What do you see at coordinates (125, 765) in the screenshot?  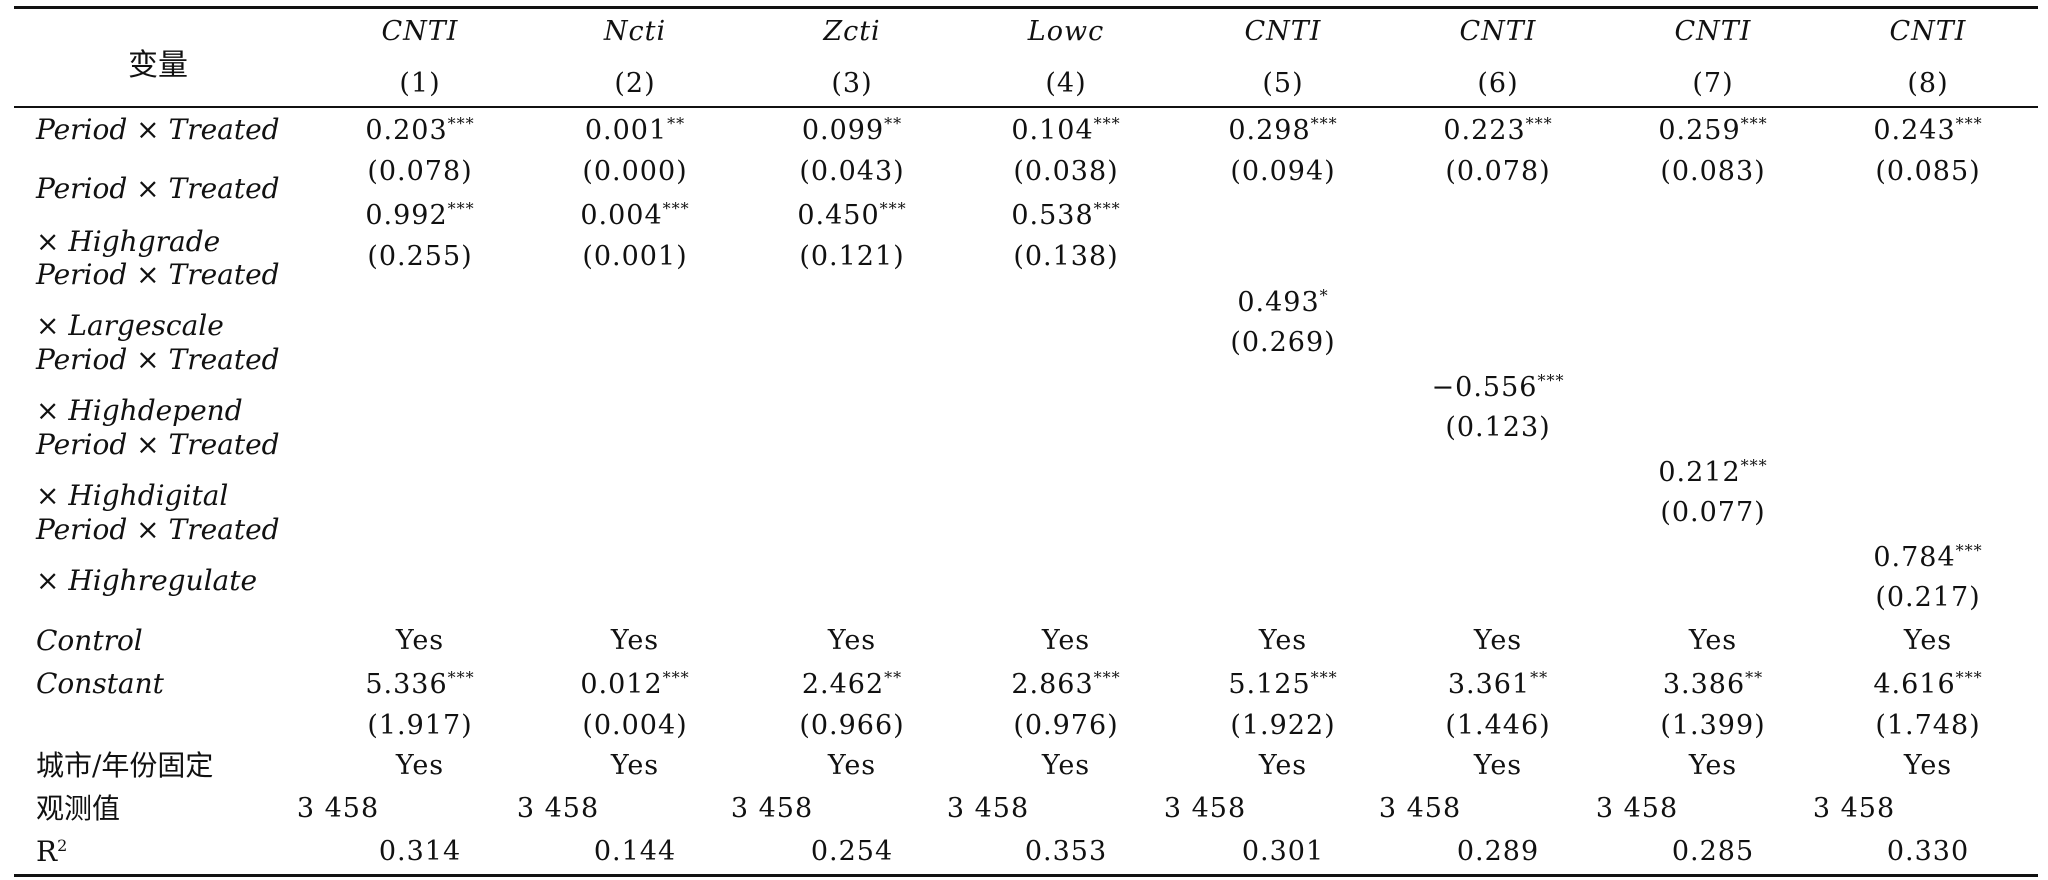 I see `row-label-fixed-effects: 城市/年份固定` at bounding box center [125, 765].